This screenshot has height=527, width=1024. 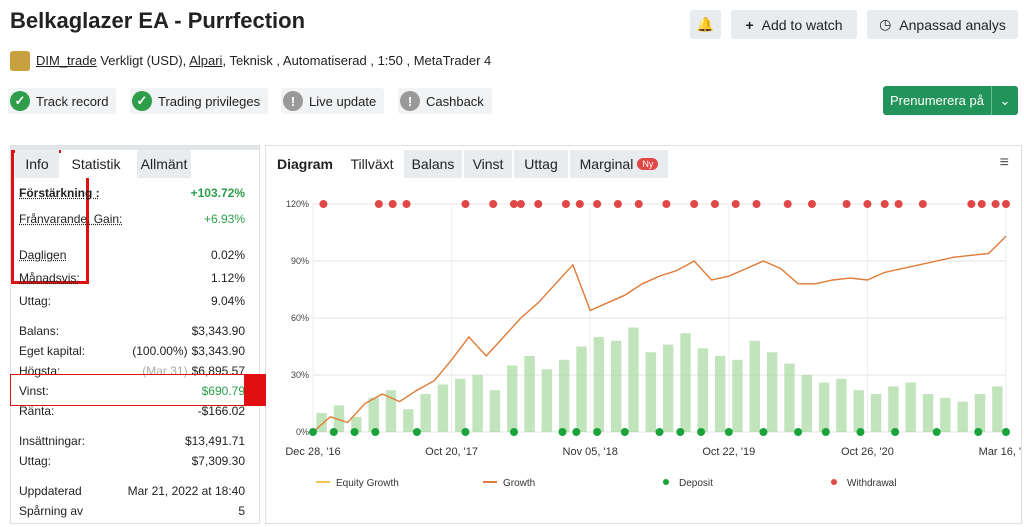 What do you see at coordinates (218, 351) in the screenshot?
I see `stat-value: $3,343.90` at bounding box center [218, 351].